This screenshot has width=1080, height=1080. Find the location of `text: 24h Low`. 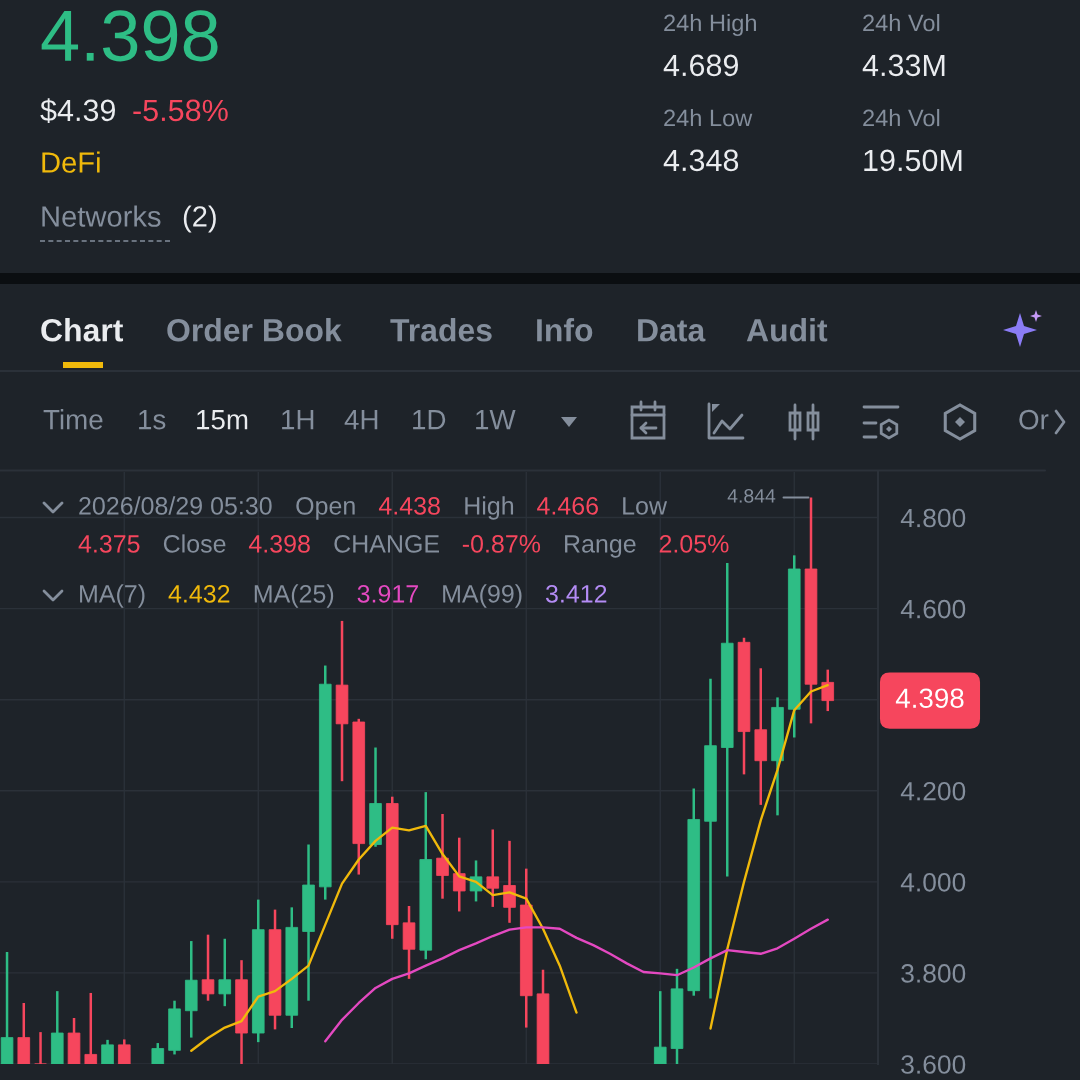

text: 24h Low is located at coordinates (708, 118).